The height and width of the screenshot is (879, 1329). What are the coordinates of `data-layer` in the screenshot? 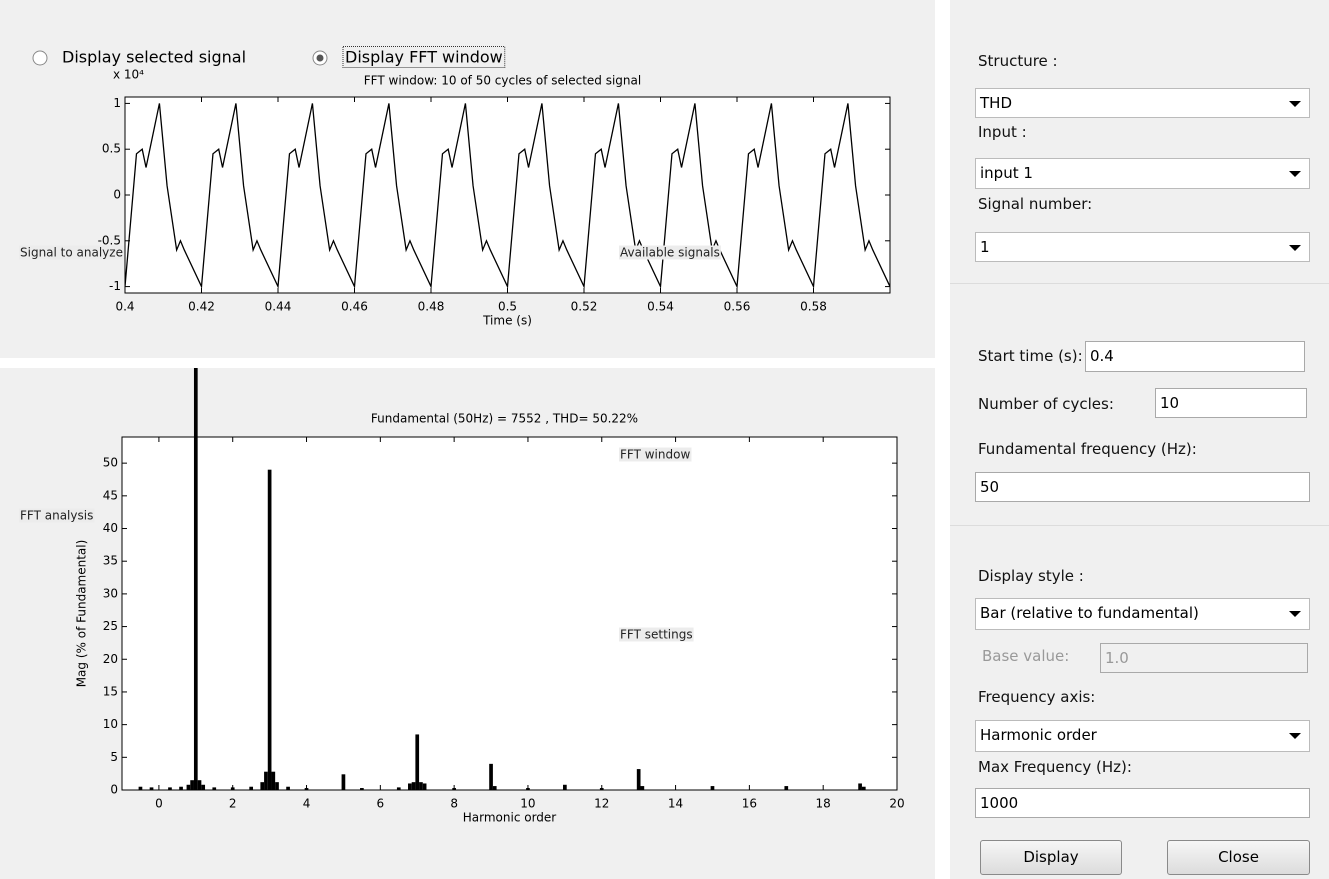 It's located at (507, 196).